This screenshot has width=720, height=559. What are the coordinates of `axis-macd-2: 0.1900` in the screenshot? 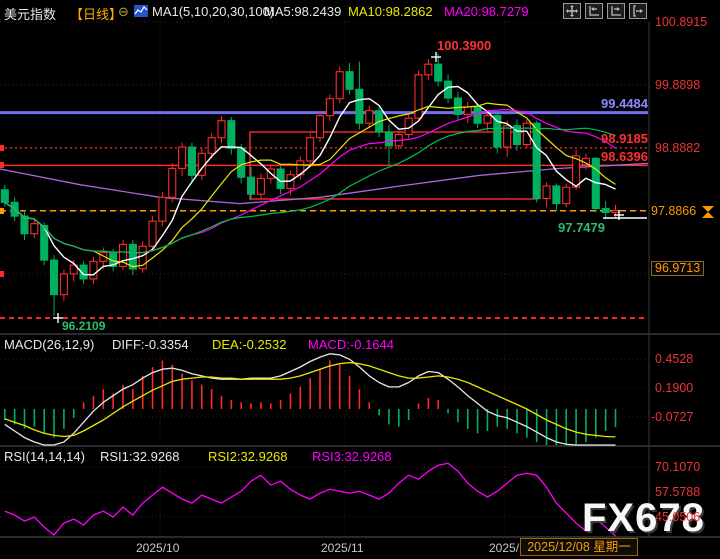 It's located at (674, 388).